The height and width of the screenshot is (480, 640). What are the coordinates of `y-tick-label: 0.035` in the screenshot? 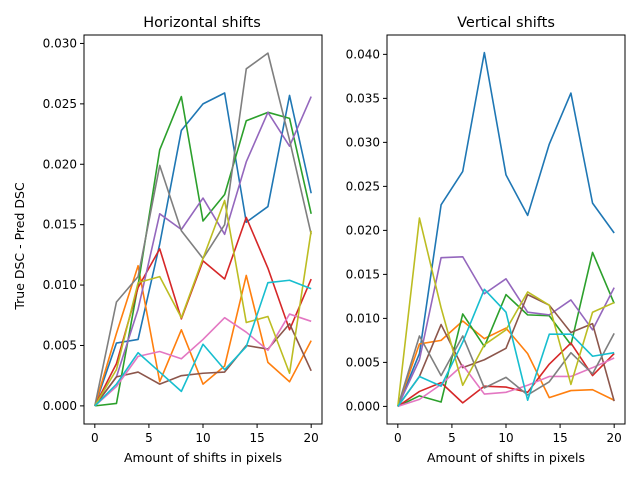 It's located at (363, 98).